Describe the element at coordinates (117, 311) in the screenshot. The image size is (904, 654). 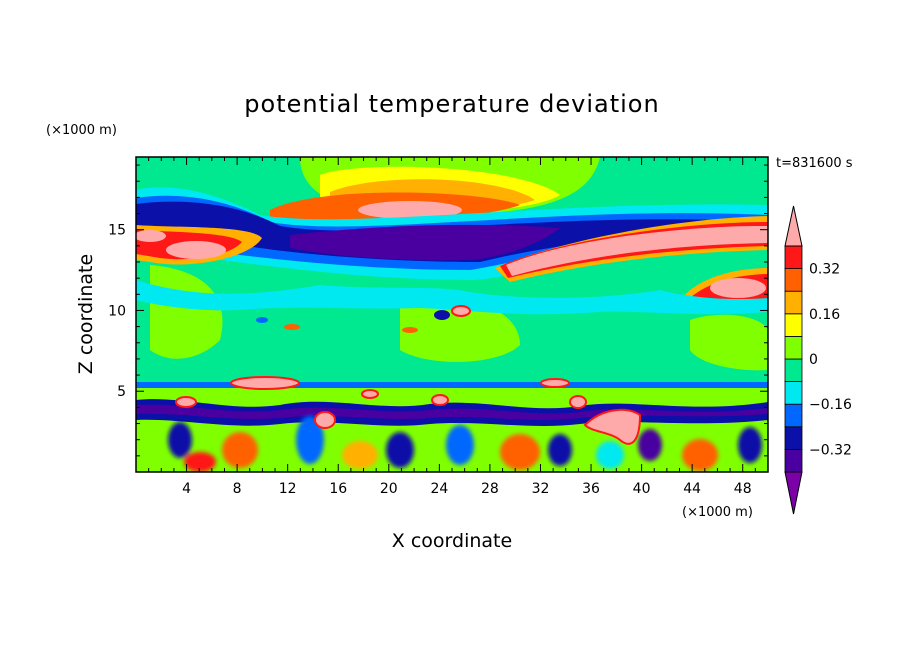
I see `y-tick-label: 10` at that location.